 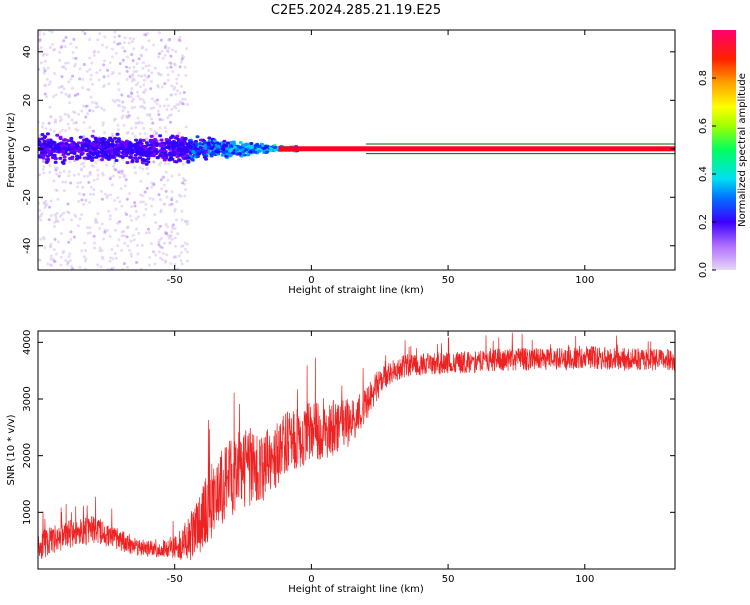 I want to click on spectrogram-line, so click(x=476, y=149).